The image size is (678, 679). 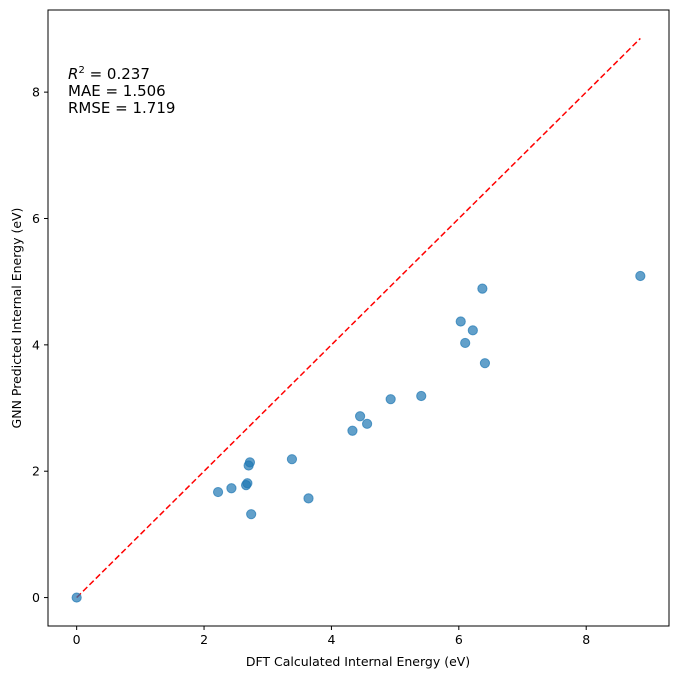 I want to click on r2-symbol: R, so click(x=73, y=74).